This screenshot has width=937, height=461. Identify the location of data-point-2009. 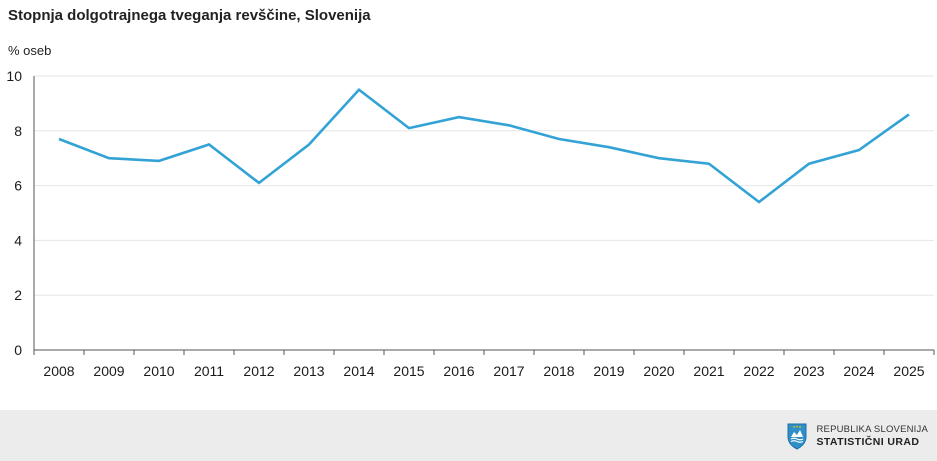
(109, 158).